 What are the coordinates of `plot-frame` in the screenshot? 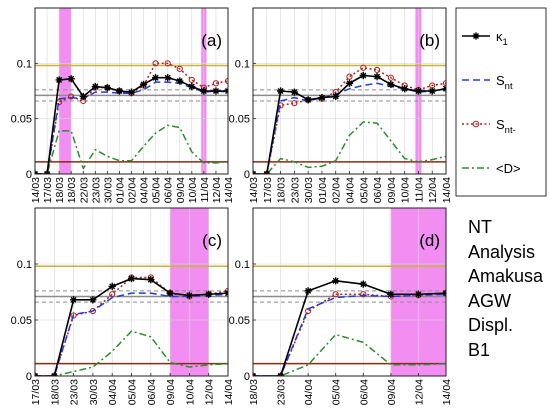 It's located at (349, 292).